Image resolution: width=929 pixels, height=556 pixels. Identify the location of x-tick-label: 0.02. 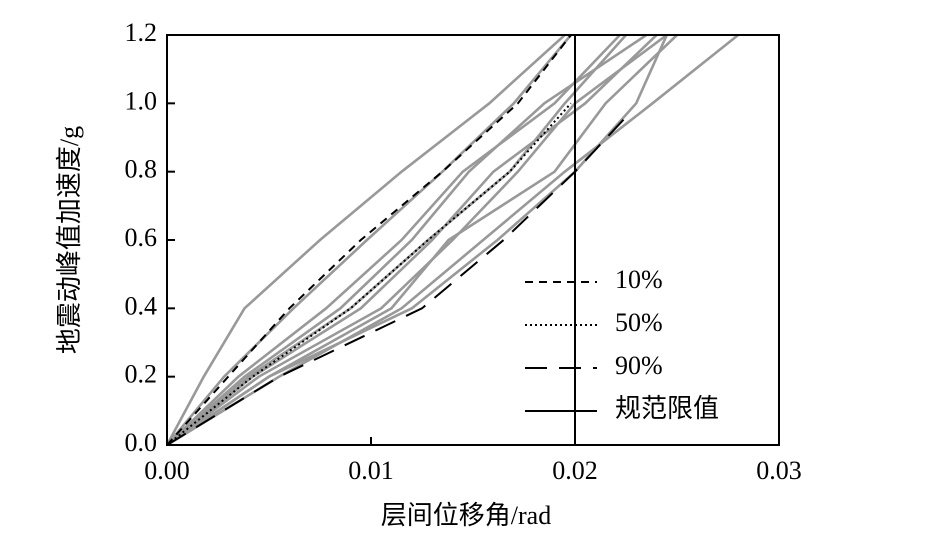
(575, 470).